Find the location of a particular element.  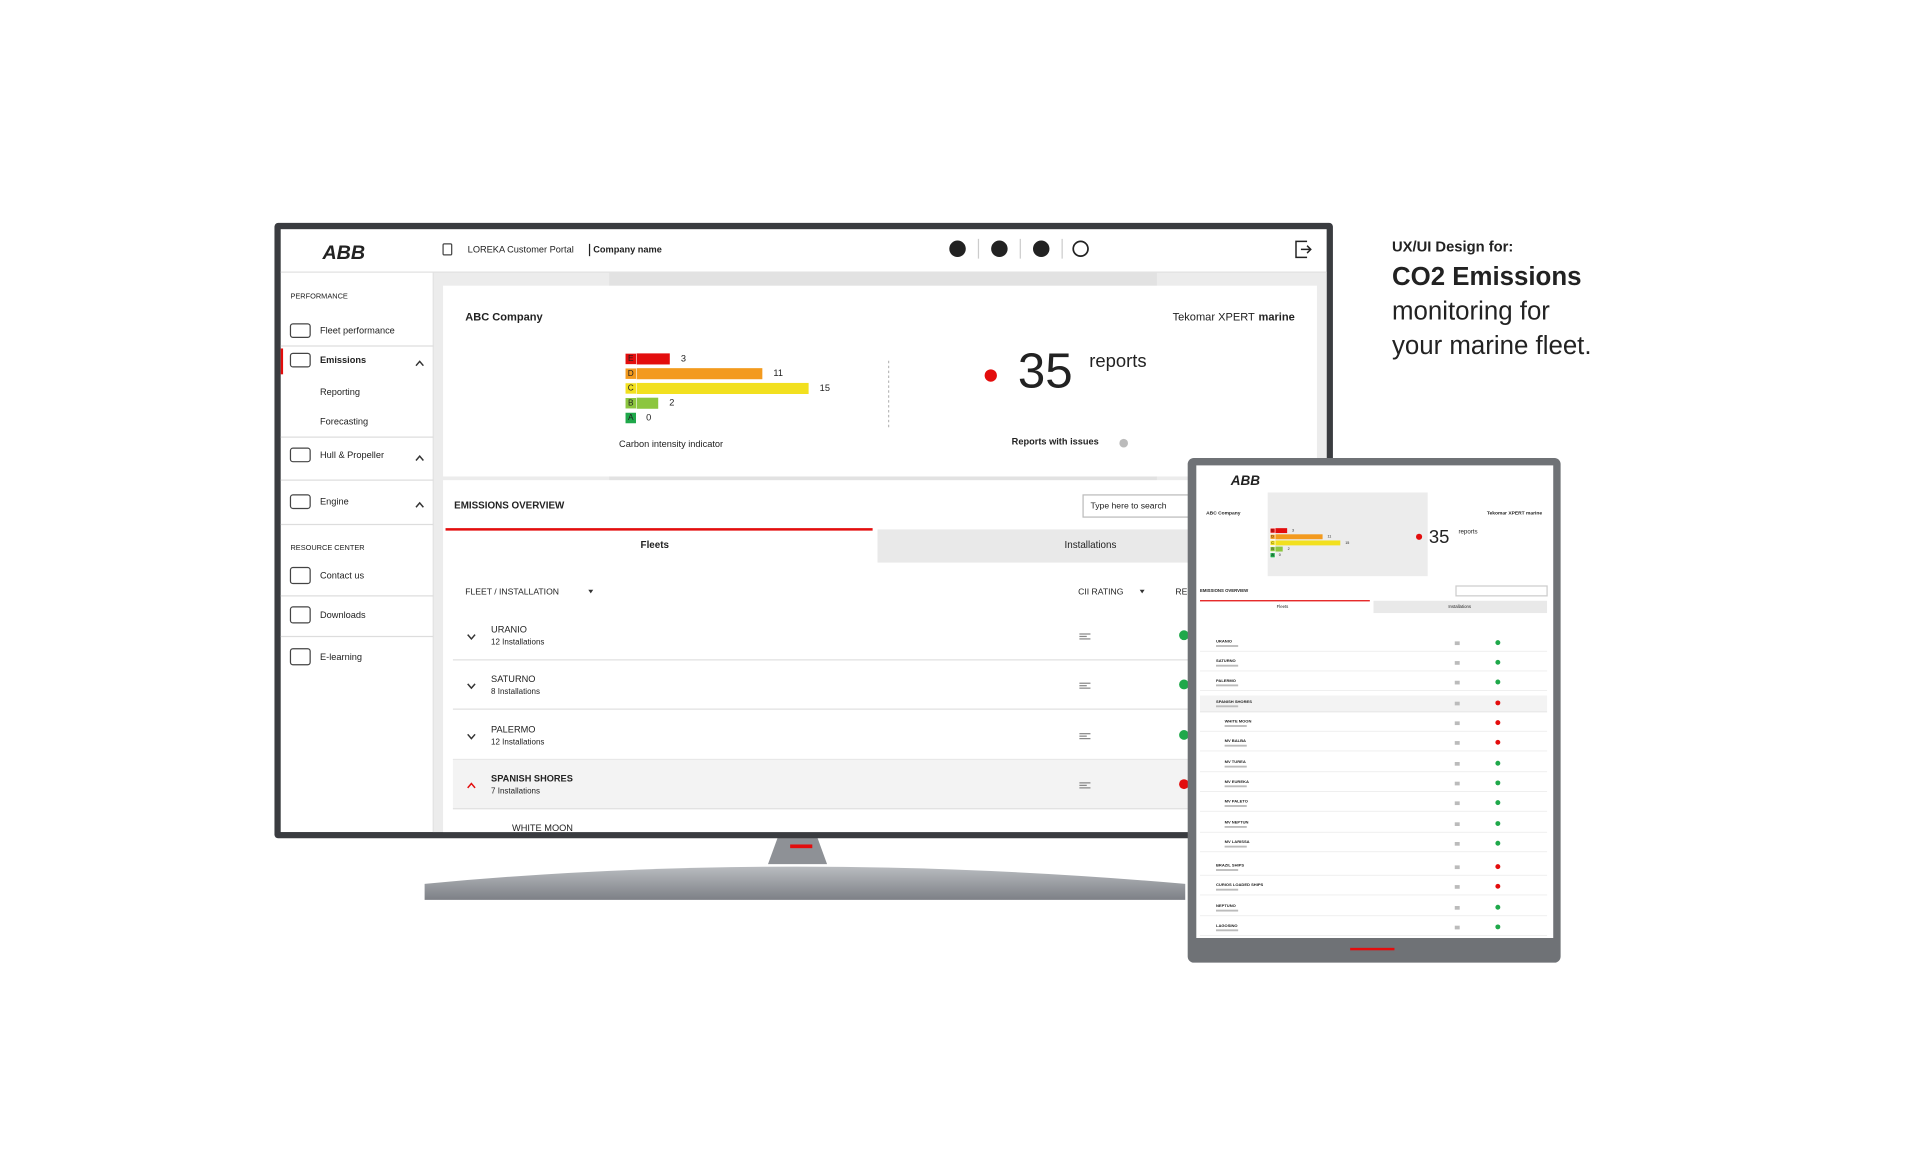

bell-icon is located at coordinates (957, 249).